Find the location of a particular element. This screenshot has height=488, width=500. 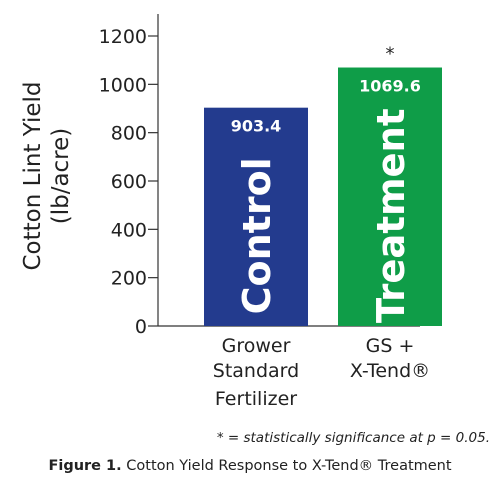

category-label-line: X-Tend® is located at coordinates (390, 371).